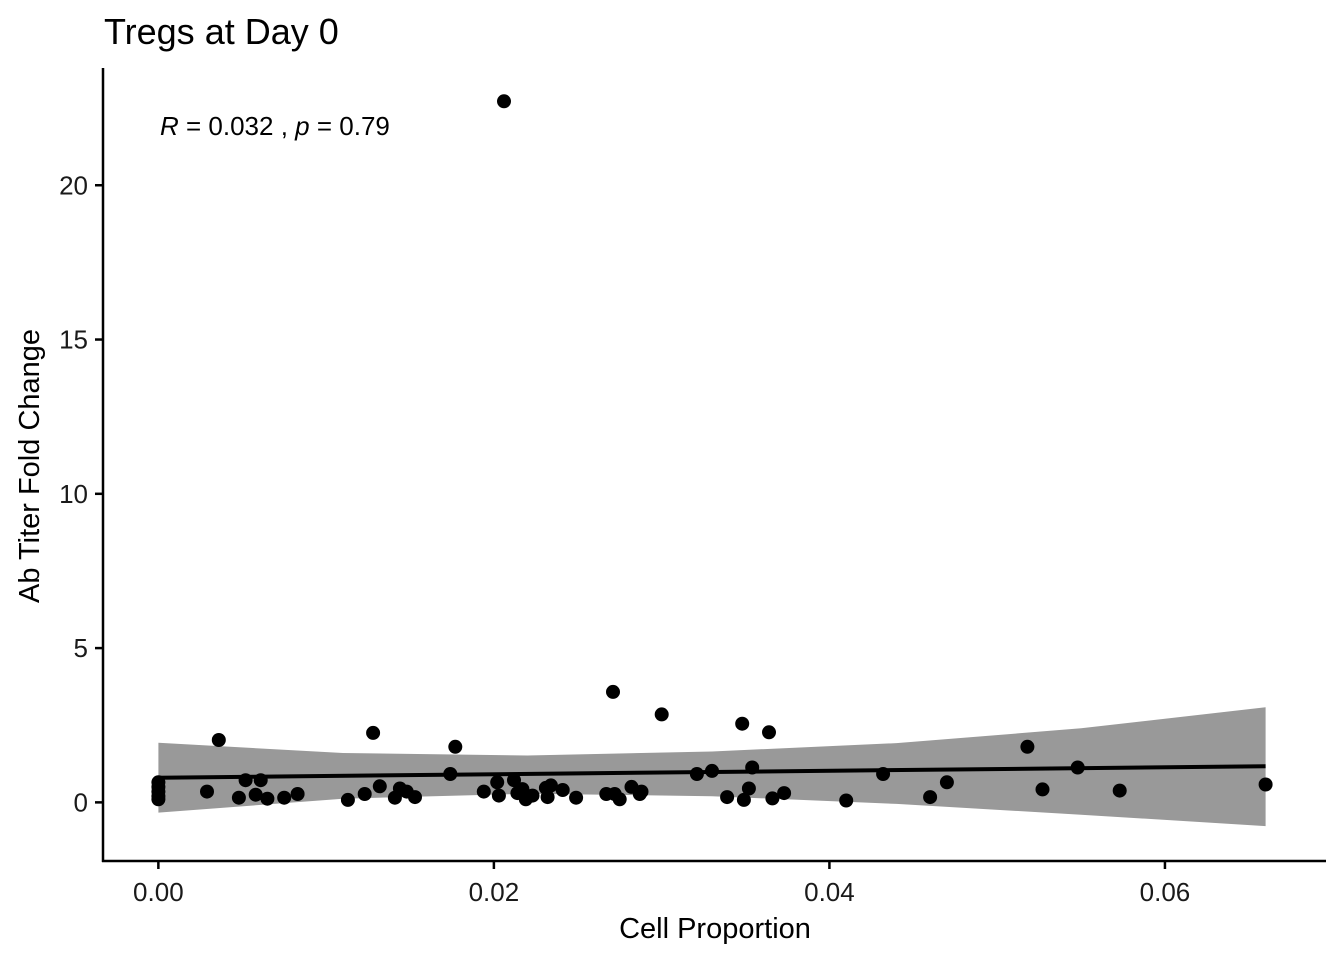 This screenshot has height=960, width=1344. What do you see at coordinates (1165, 892) in the screenshot?
I see `x-tick-label-3: 0.06` at bounding box center [1165, 892].